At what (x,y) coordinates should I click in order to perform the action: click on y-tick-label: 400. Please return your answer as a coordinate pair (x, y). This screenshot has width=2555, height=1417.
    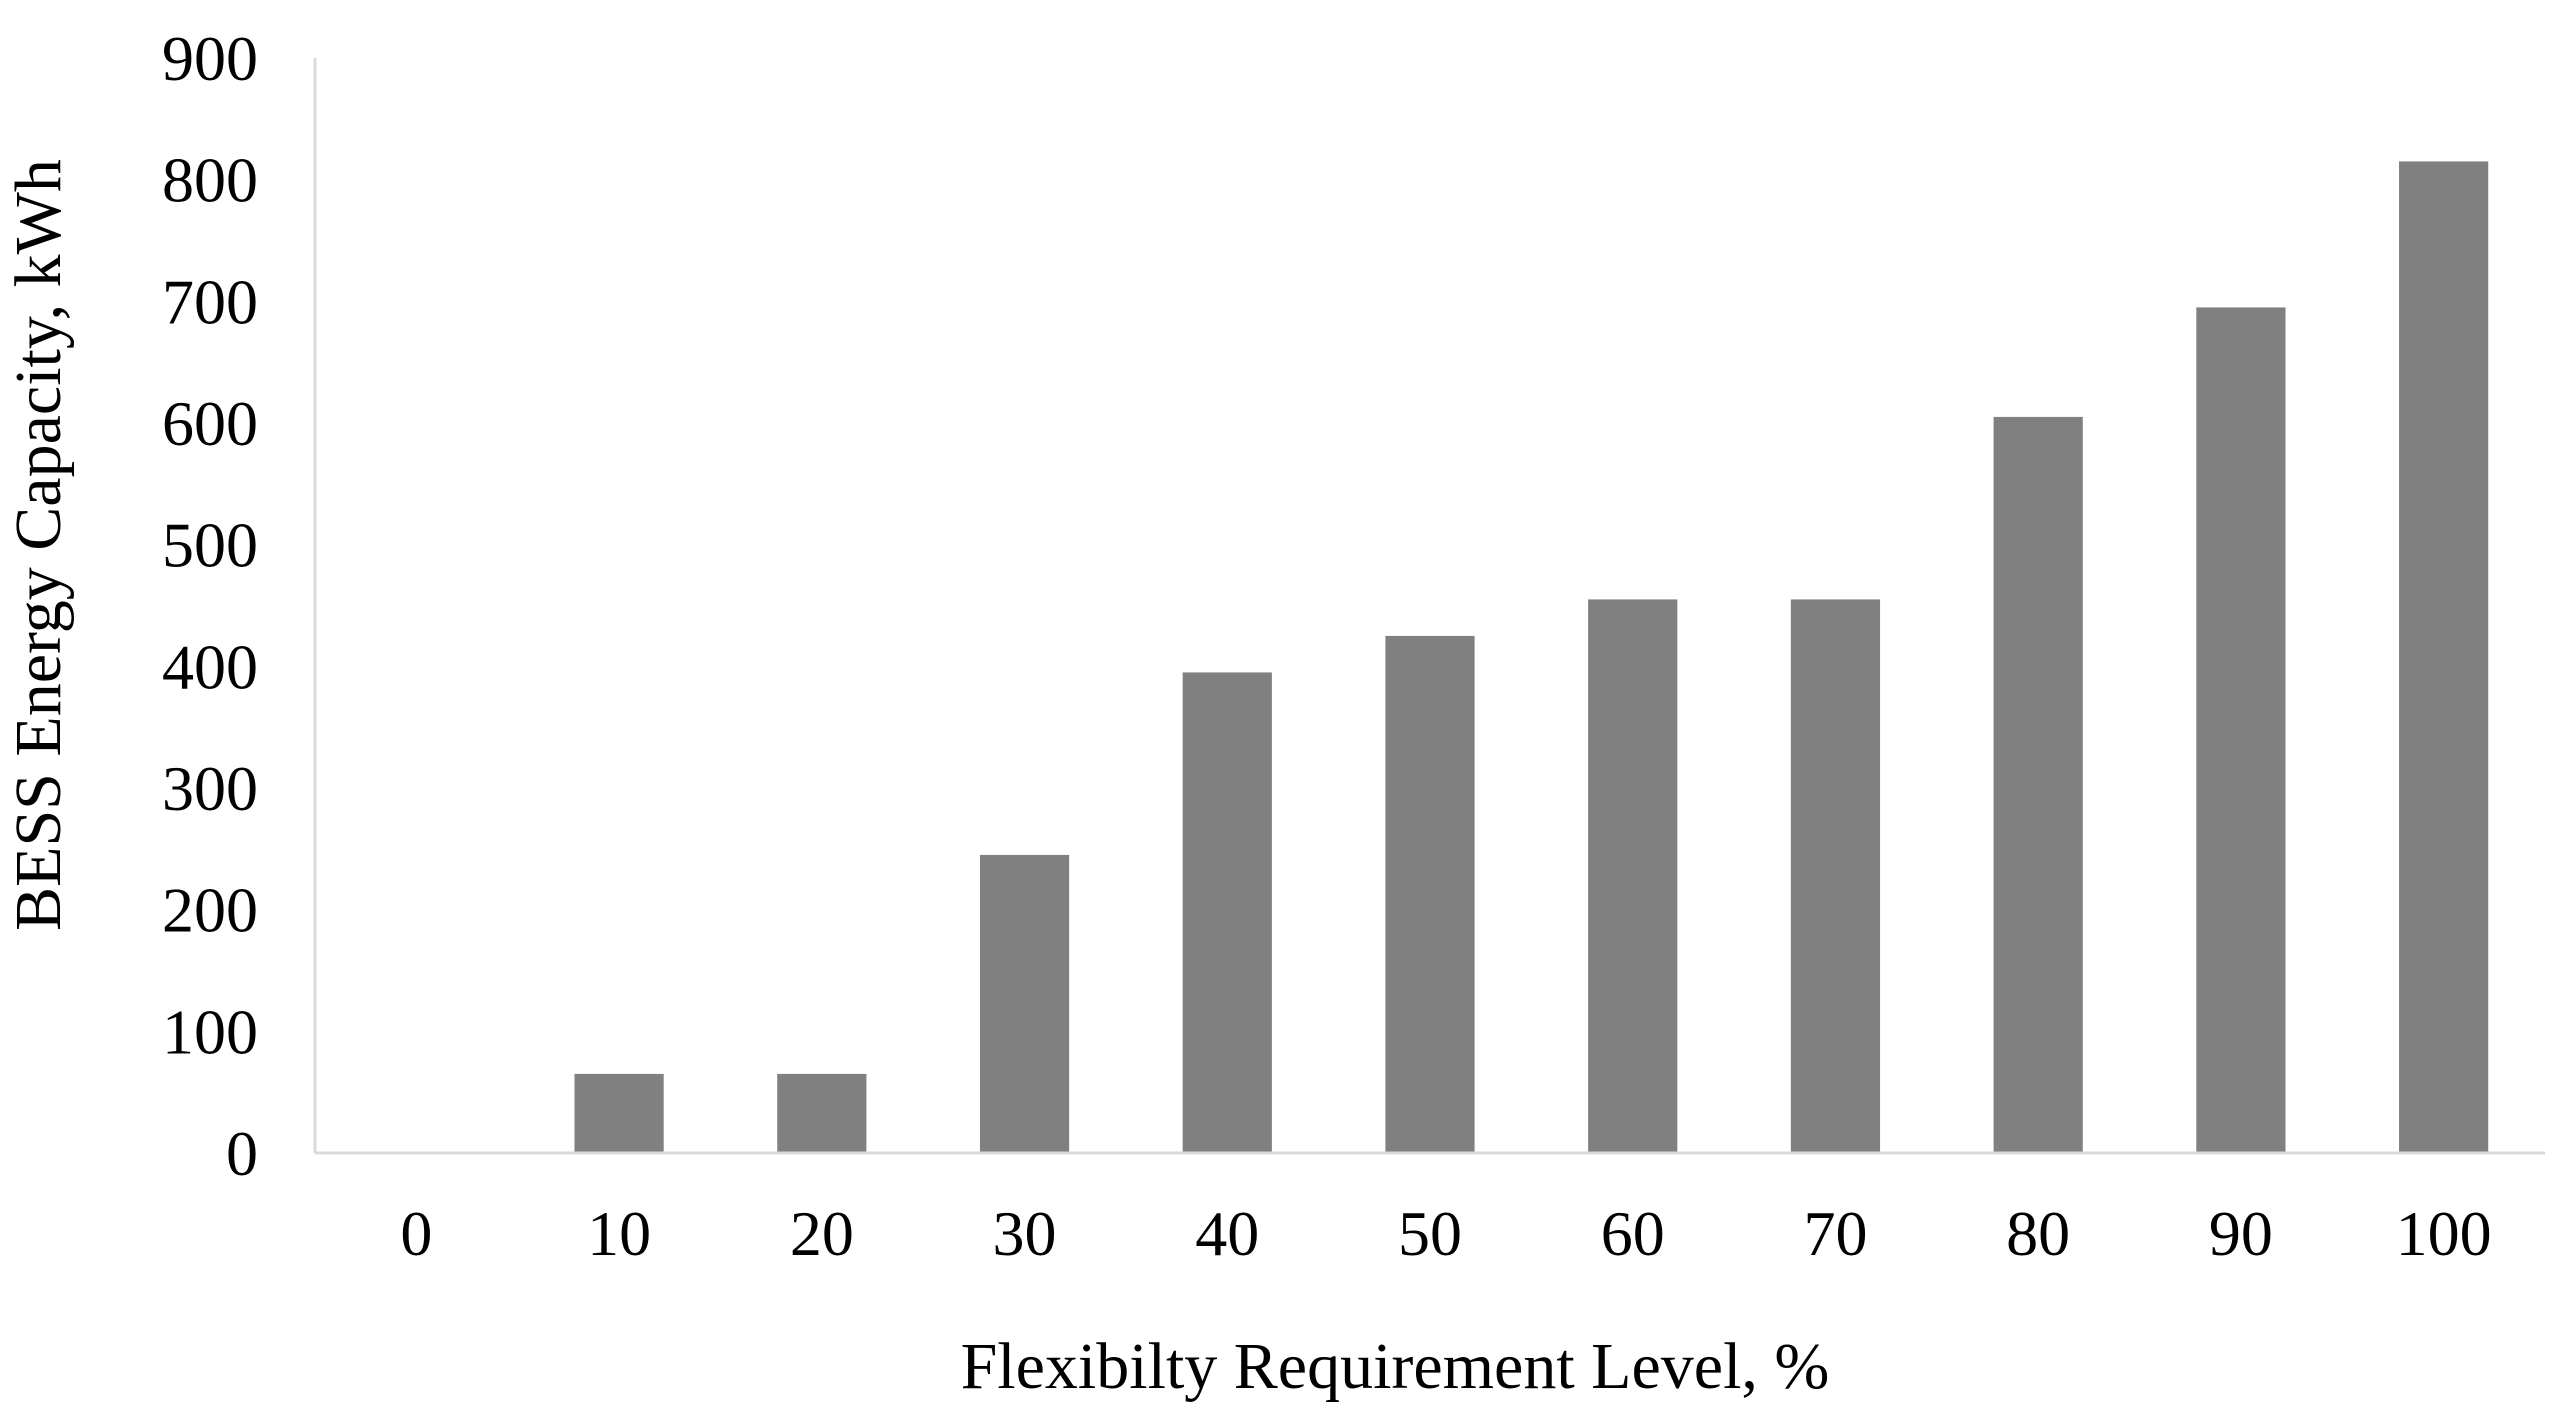
    Looking at the image, I should click on (210, 666).